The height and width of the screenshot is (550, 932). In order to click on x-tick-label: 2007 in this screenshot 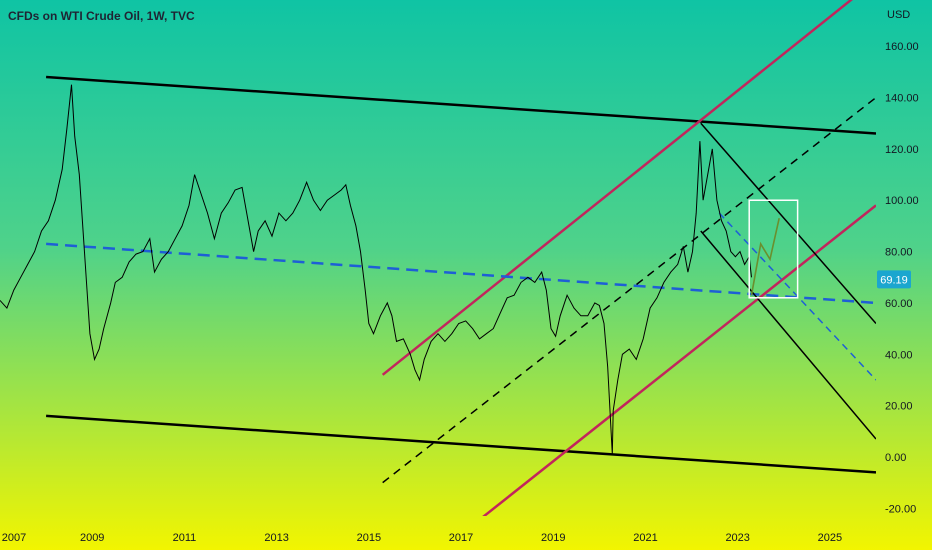, I will do `click(14, 538)`.